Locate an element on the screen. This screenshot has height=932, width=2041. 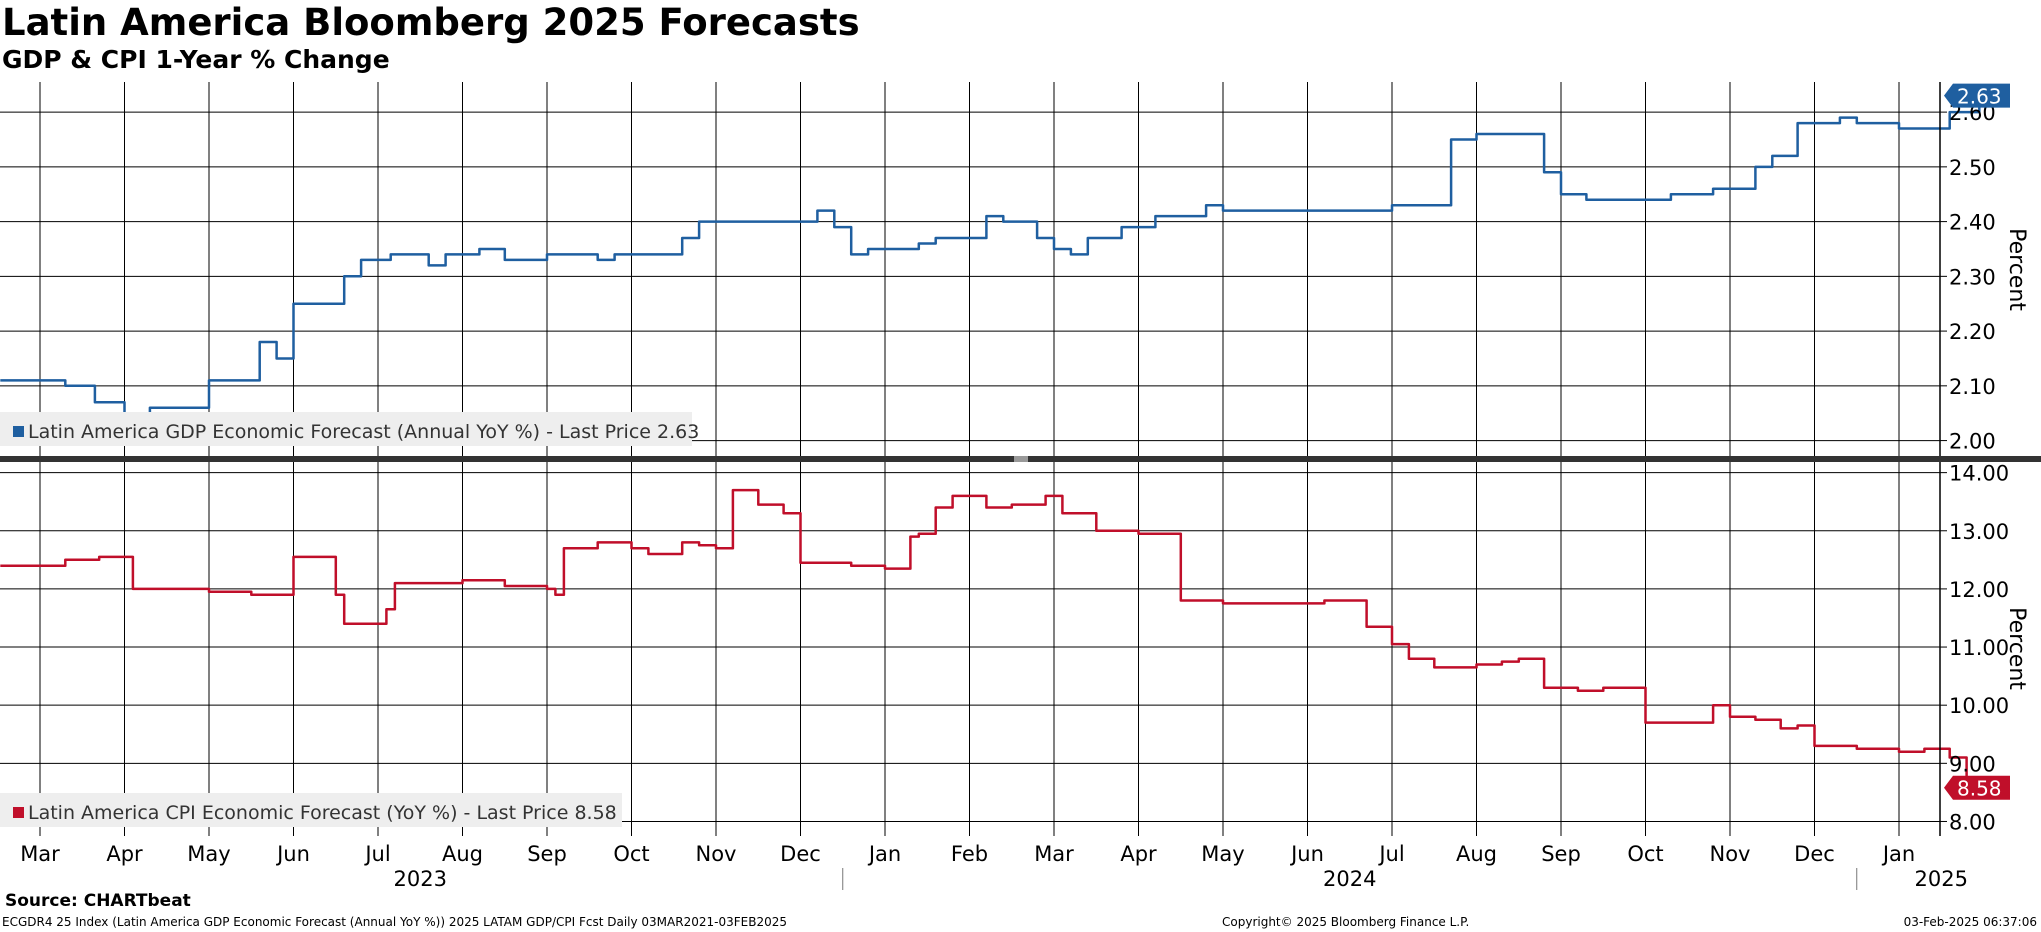
y-tick-label: 11.00 is located at coordinates (1979, 648).